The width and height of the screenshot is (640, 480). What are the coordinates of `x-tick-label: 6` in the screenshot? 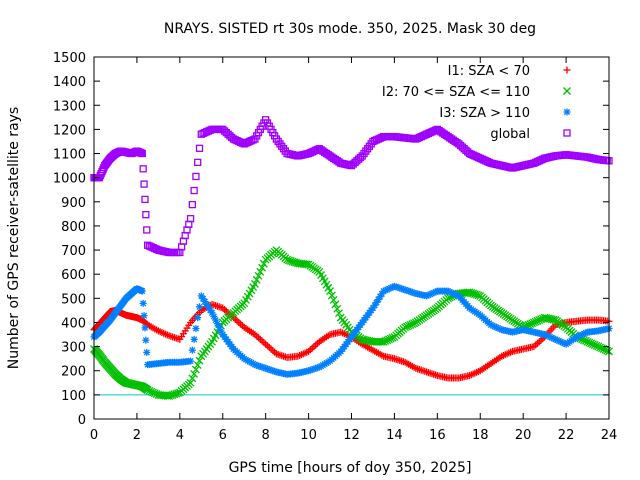 It's located at (223, 435).